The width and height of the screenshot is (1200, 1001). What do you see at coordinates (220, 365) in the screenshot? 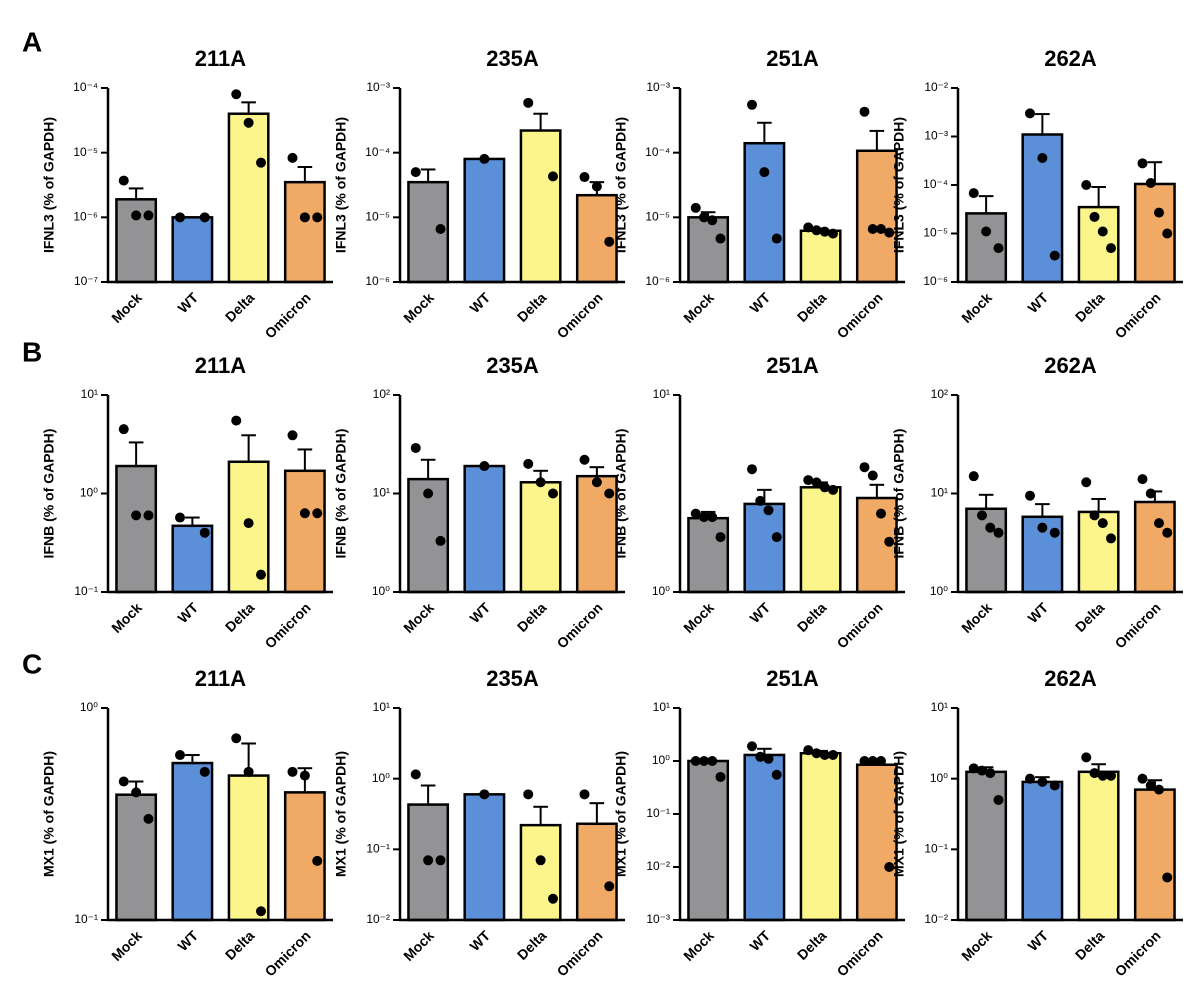
I see `chart-title: 211A` at bounding box center [220, 365].